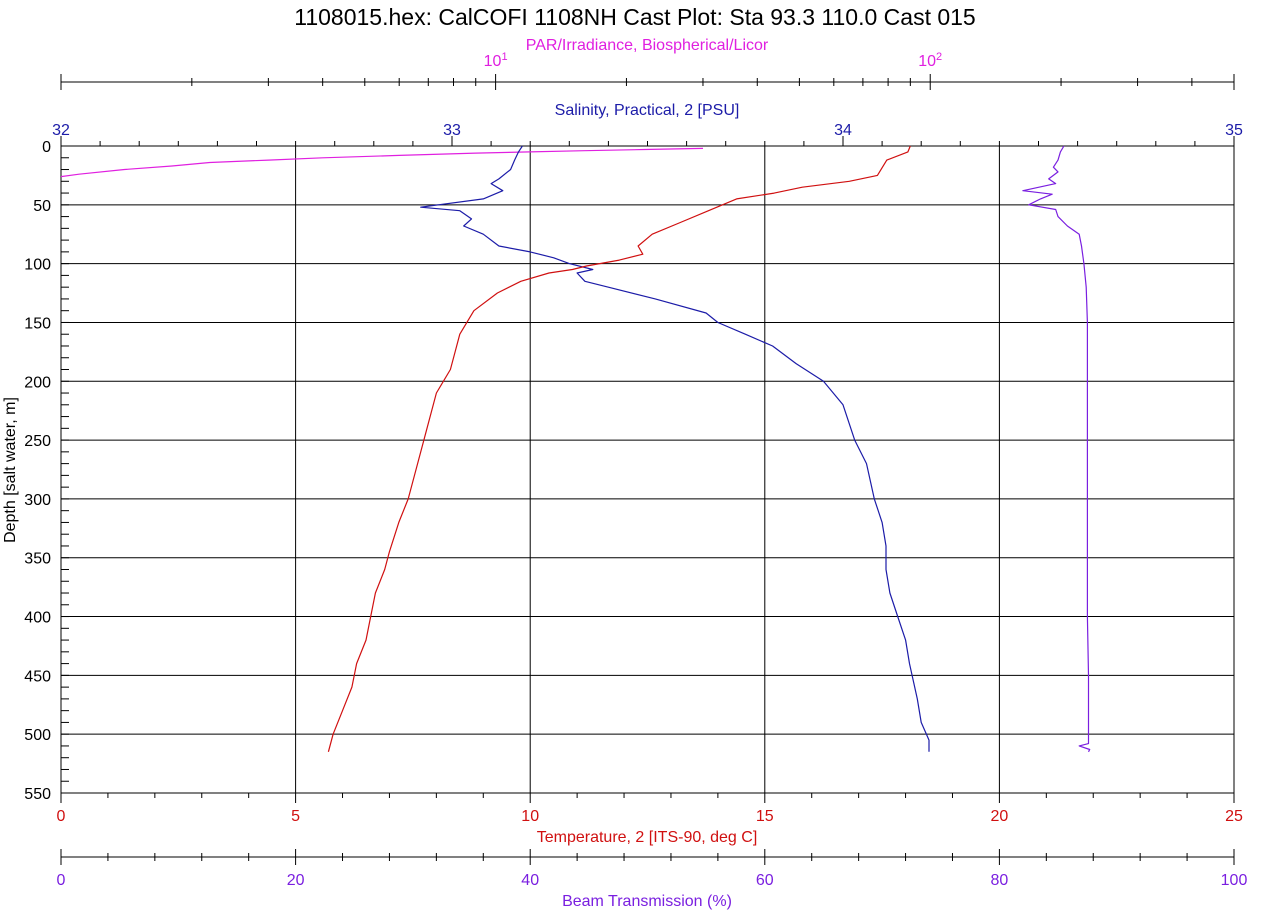 Image resolution: width=1270 pixels, height=910 pixels. Describe the element at coordinates (647, 110) in the screenshot. I see `salinity-axis-label: Salinity, Practical, 2 [PSU]` at that location.